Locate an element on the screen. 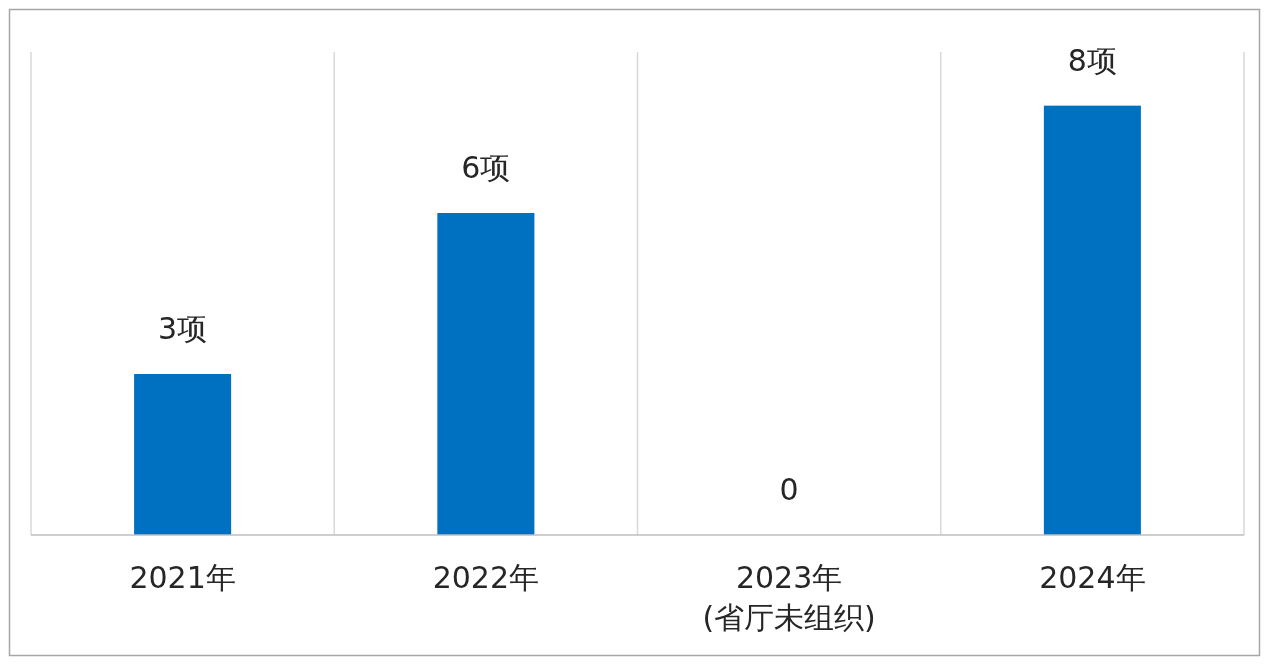  data-label: 6项 is located at coordinates (486, 167).